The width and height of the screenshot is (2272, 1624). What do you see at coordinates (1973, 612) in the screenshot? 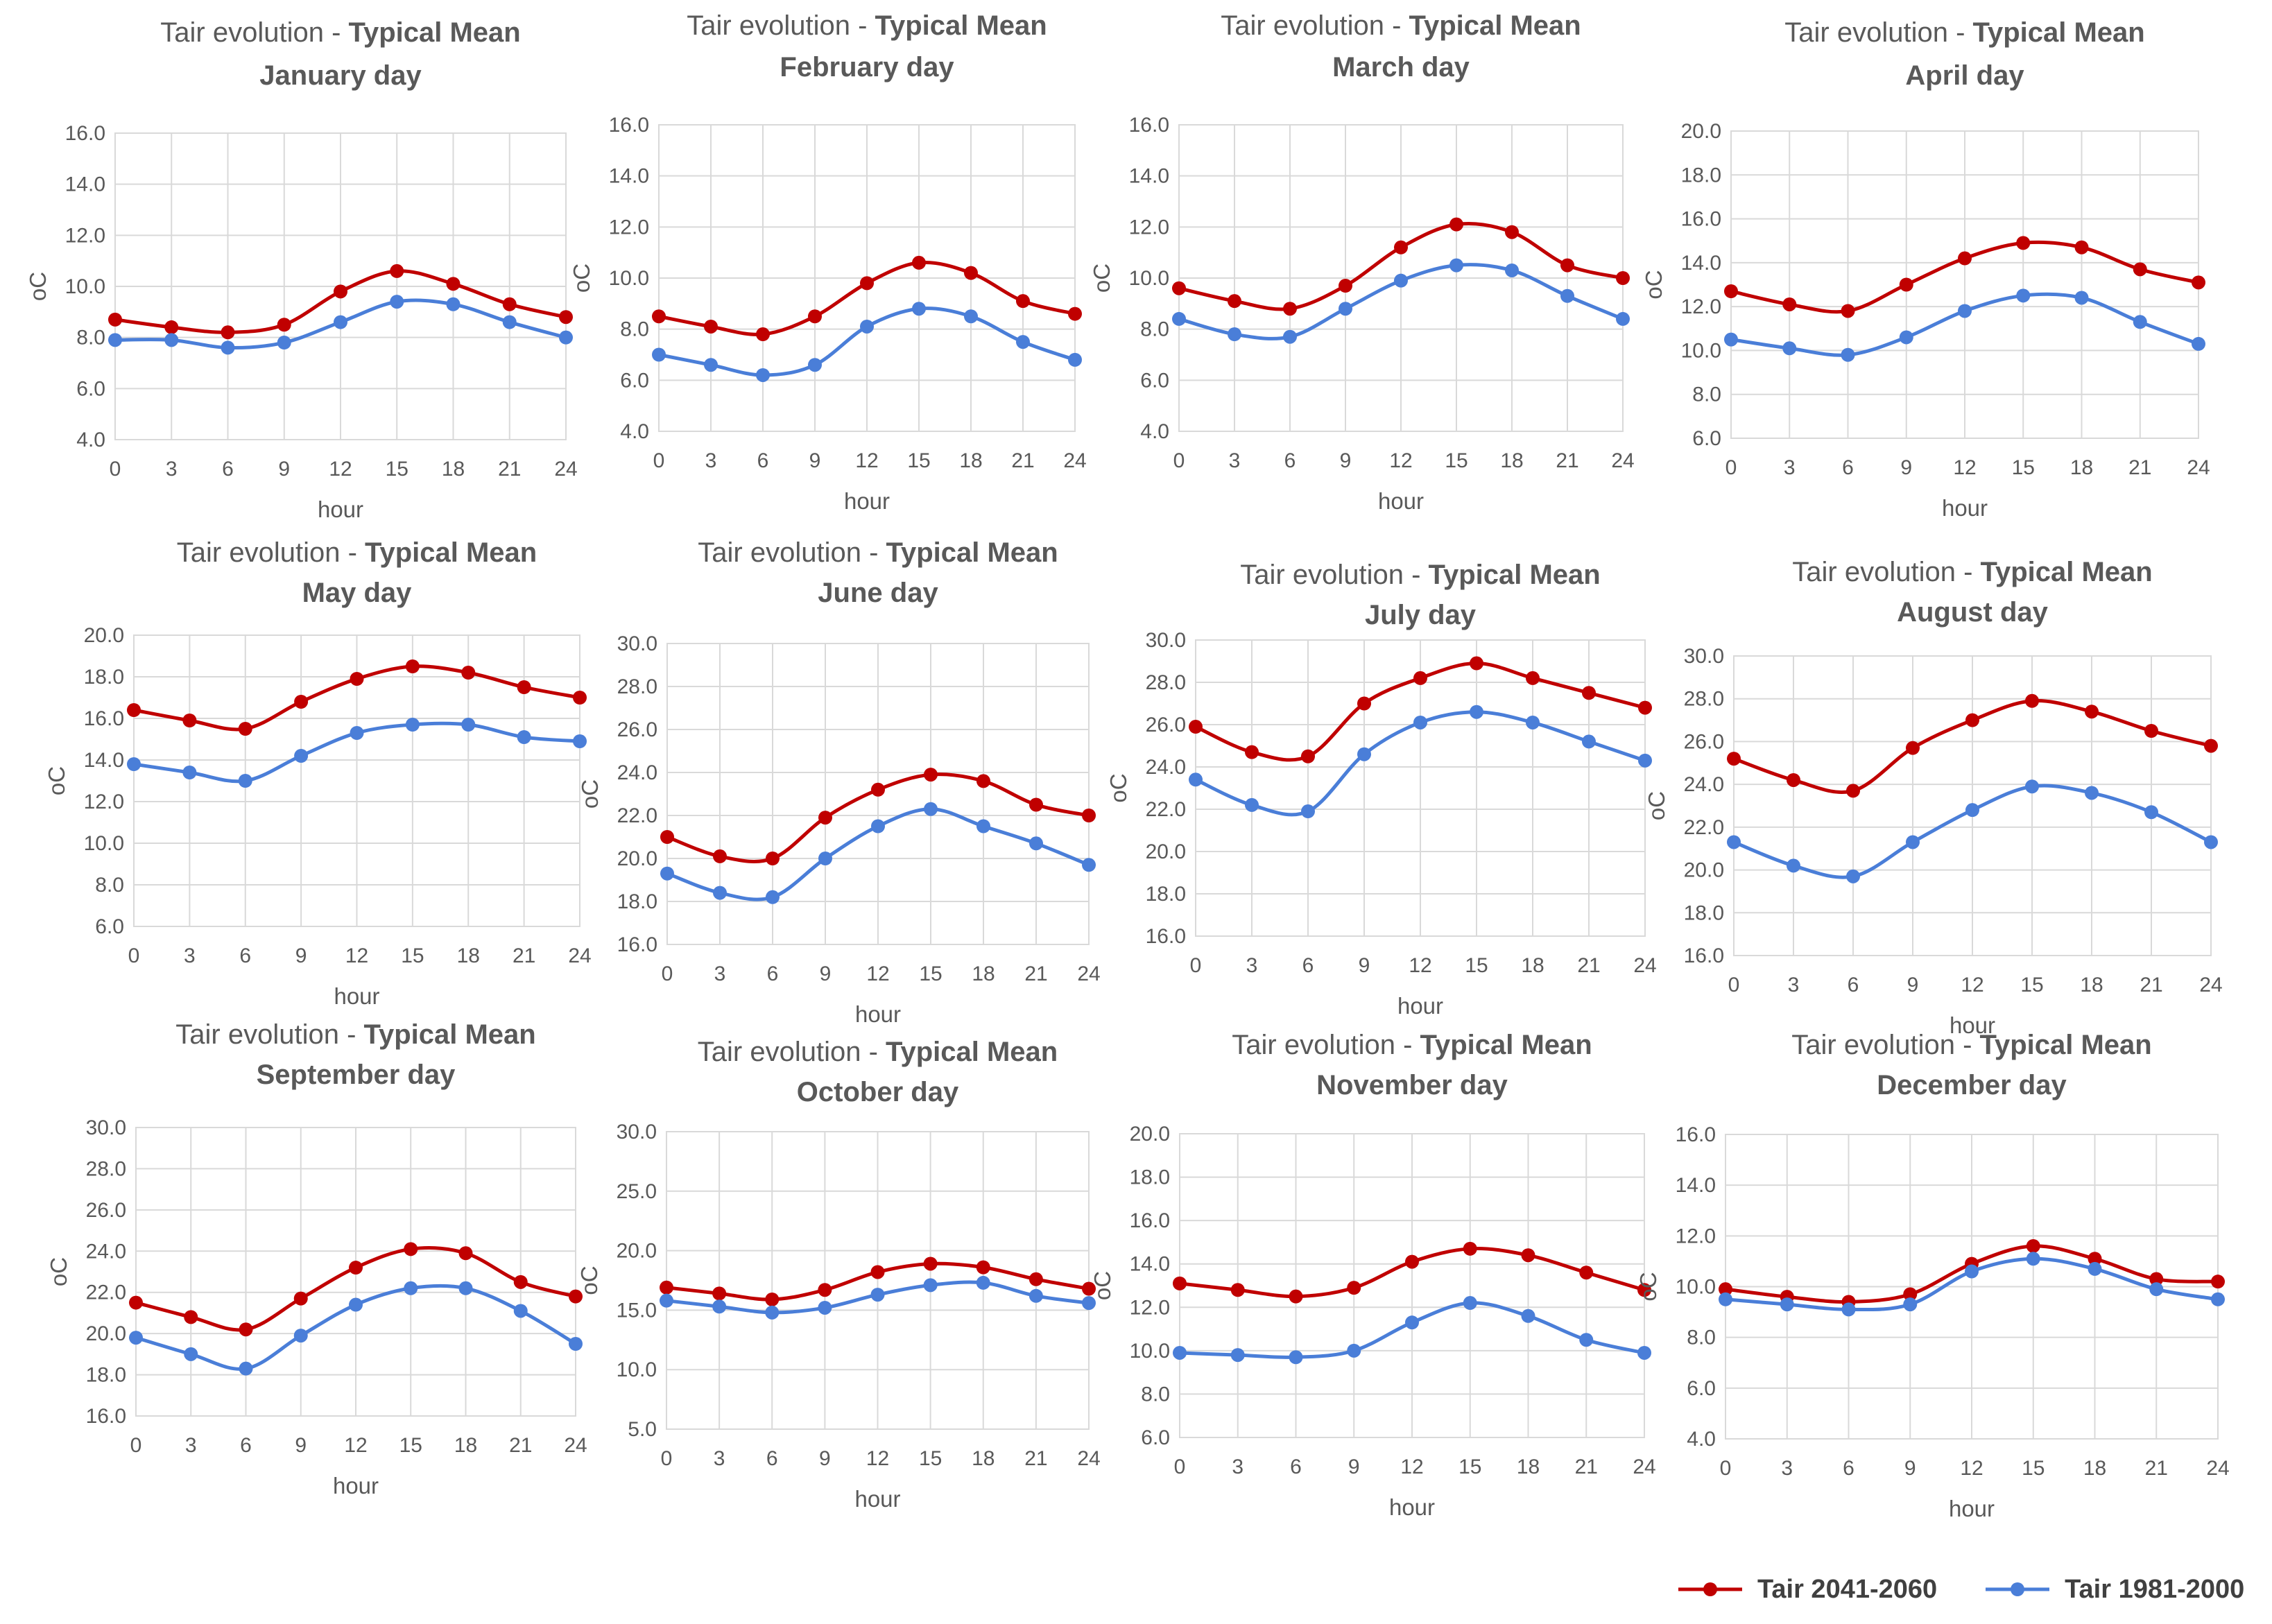
I see `chart-subtitle: August day` at bounding box center [1973, 612].